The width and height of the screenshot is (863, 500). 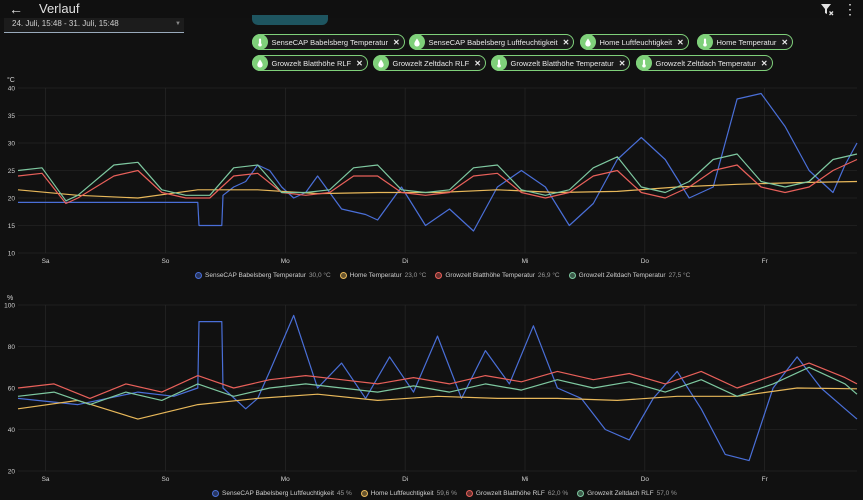 I want to click on legend-item: SenseCAP Babelsberg Temperatur 30,0 °C, so click(x=263, y=275).